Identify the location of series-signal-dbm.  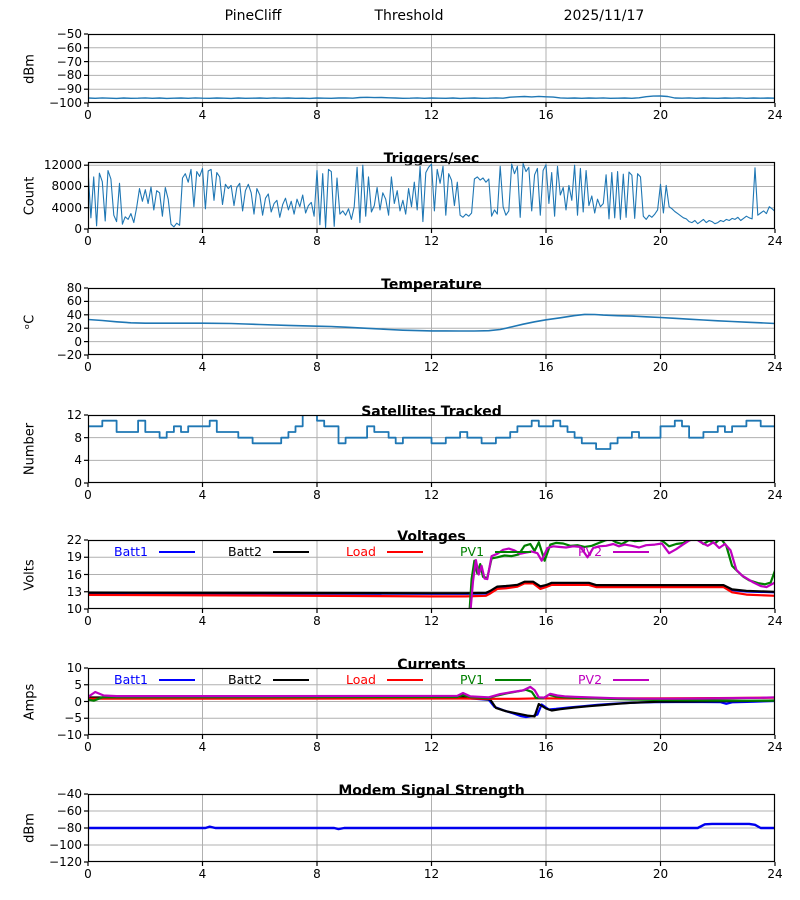
(431, 97).